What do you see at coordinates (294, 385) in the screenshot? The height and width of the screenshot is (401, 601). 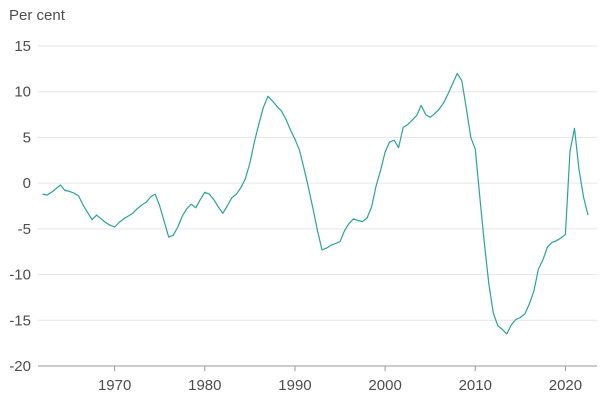 I see `x-tick-label: 1990` at bounding box center [294, 385].